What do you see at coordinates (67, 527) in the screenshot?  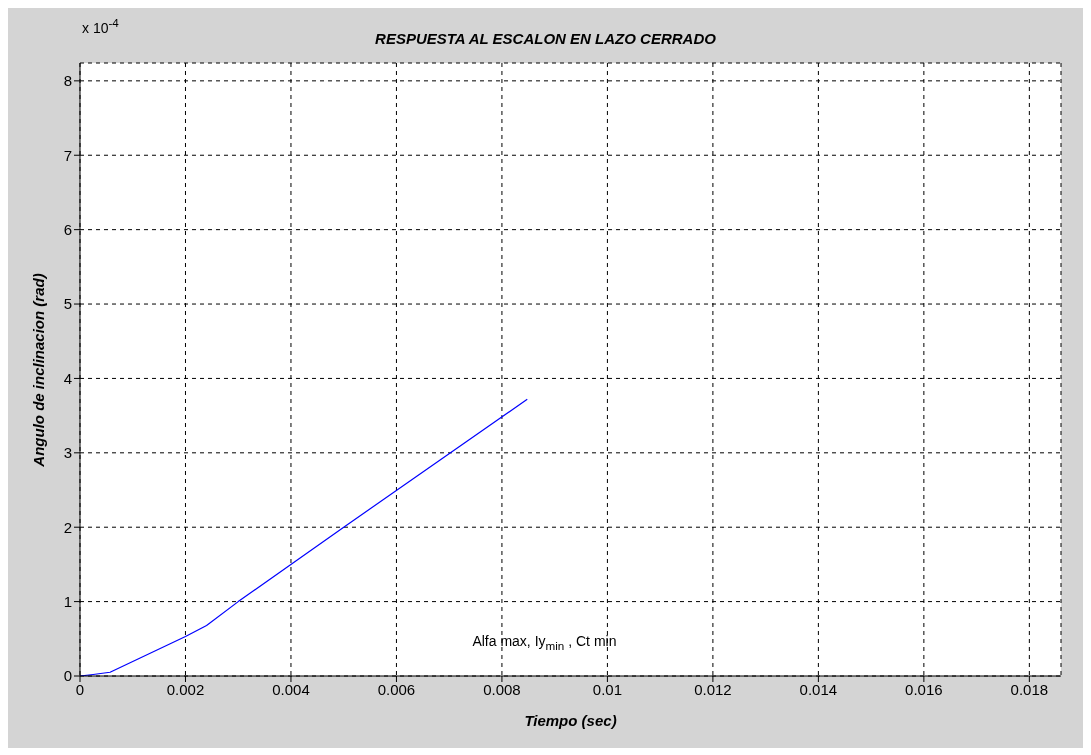 I see `y-tick-label: 2` at bounding box center [67, 527].